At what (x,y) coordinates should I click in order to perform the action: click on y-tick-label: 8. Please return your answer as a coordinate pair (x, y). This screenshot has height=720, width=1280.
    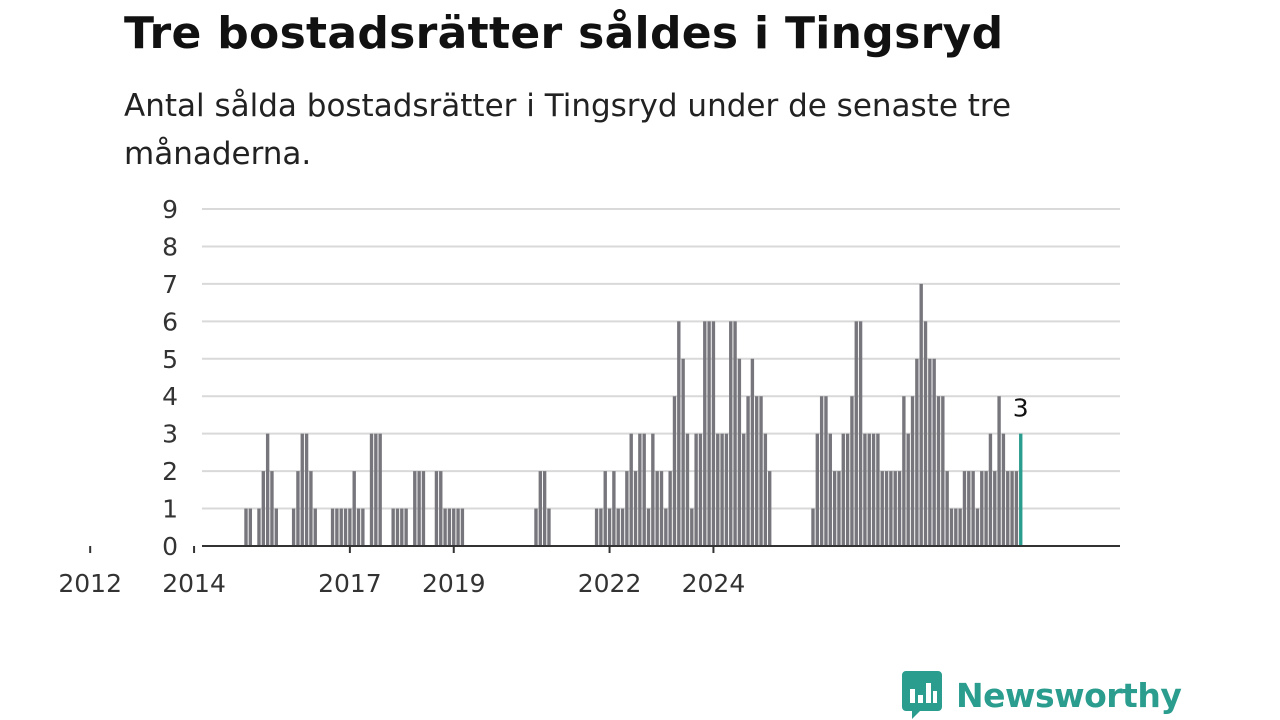
    Looking at the image, I should click on (170, 246).